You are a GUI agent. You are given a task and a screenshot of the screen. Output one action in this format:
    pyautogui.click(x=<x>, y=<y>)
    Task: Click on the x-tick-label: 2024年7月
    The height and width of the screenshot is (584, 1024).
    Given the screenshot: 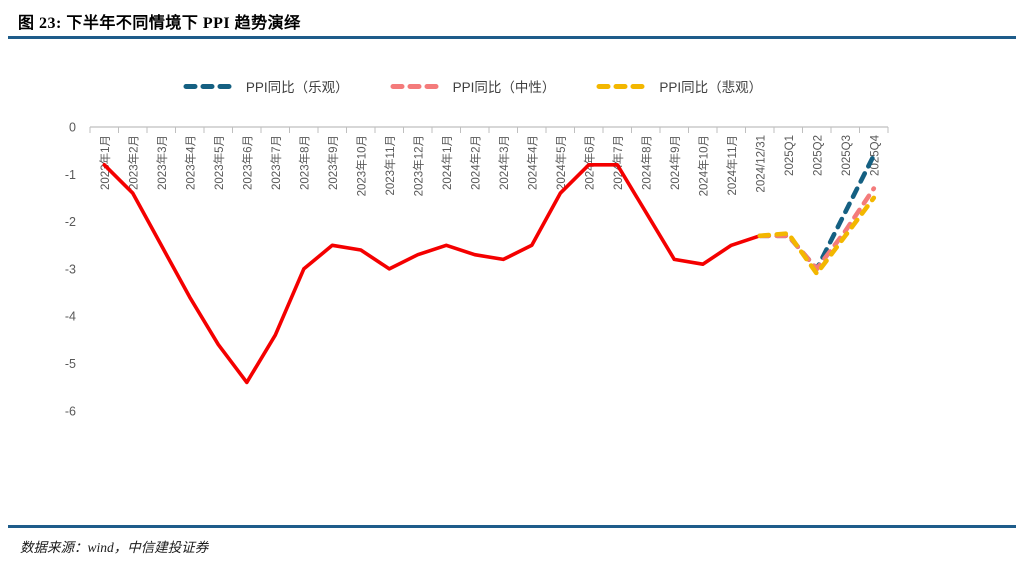 What is the action you would take?
    pyautogui.click(x=618, y=162)
    